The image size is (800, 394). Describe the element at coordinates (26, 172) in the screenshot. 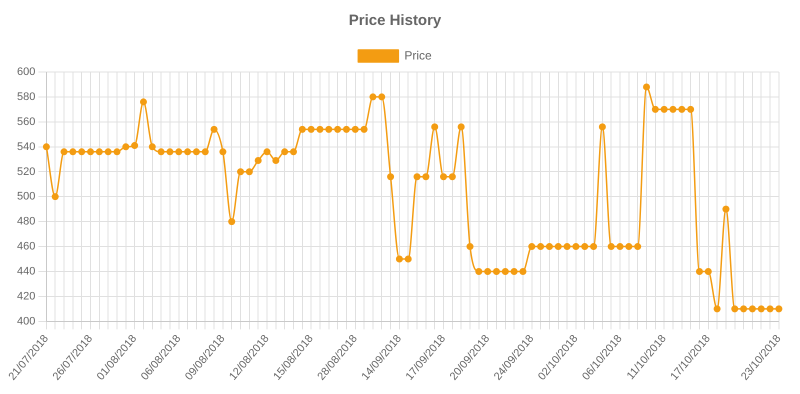

I see `y-tick-label: 520` at that location.